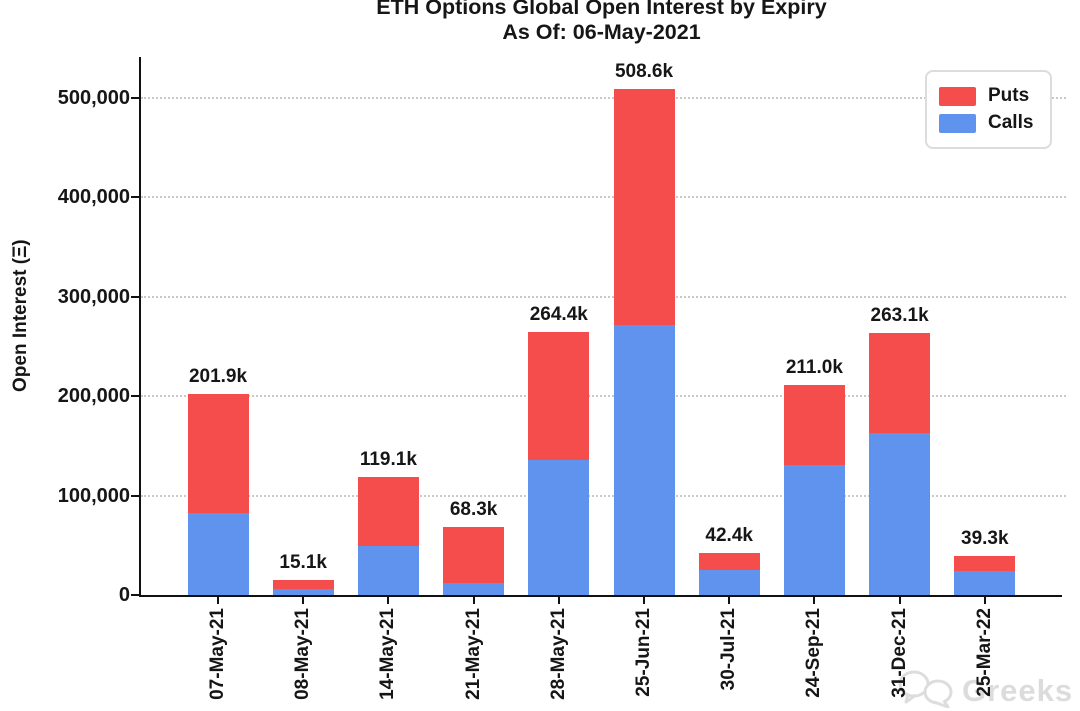  Describe the element at coordinates (1011, 122) in the screenshot. I see `legend-label-calls: Calls` at that location.